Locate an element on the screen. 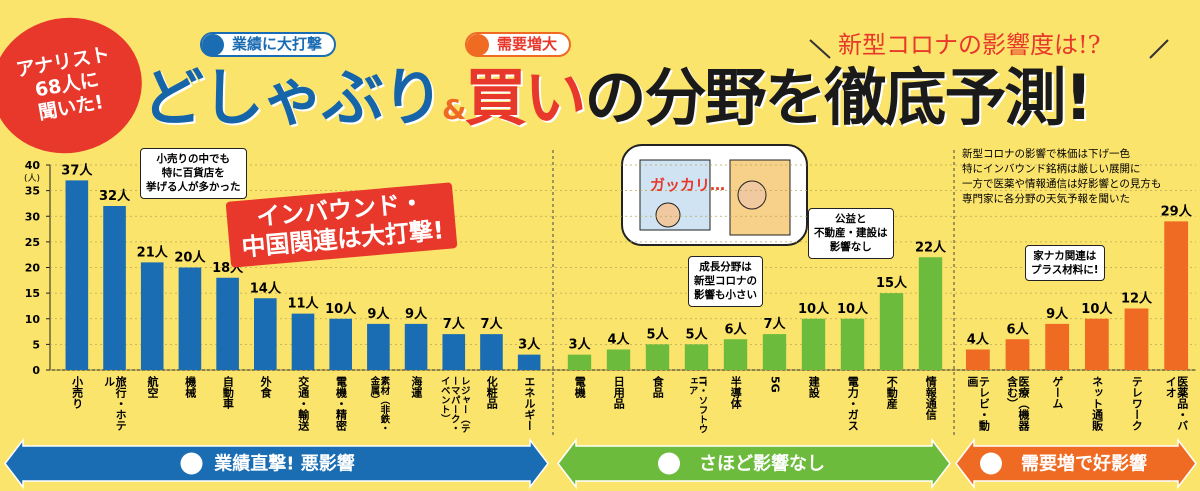 This screenshot has width=1200, height=491. group-label: 需要増で好影響 is located at coordinates (1084, 464).